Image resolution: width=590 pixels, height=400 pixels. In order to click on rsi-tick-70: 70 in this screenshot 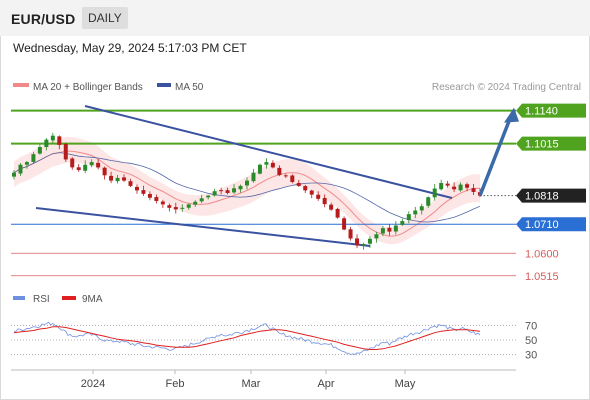, I will do `click(531, 326)`.